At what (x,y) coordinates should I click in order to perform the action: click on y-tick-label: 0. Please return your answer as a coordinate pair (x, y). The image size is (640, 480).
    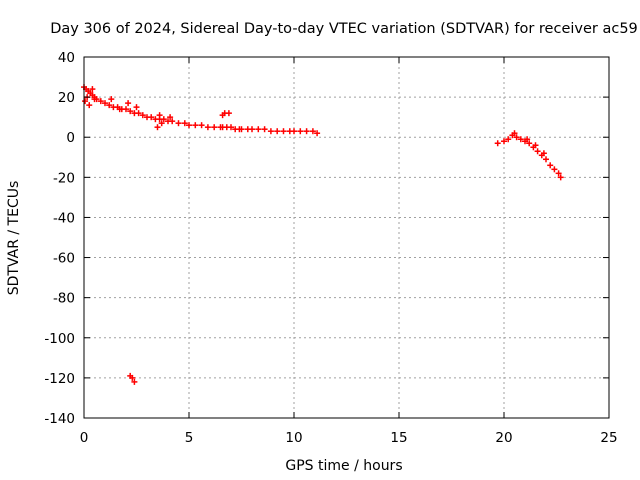
    Looking at the image, I should click on (70, 138).